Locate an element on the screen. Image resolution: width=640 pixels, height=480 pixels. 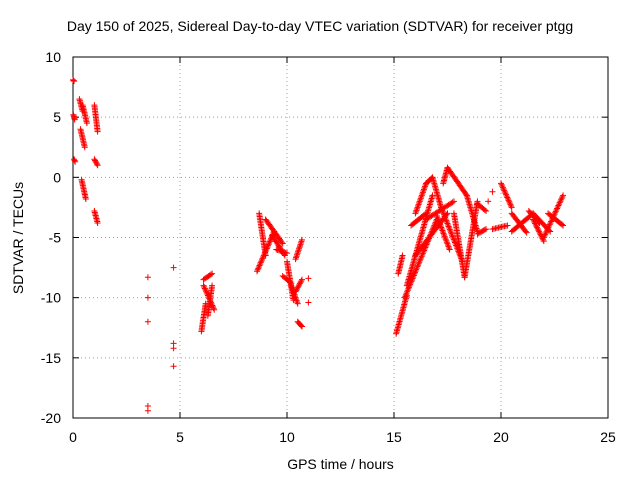
y-tick-label: -20 is located at coordinates (51, 418).